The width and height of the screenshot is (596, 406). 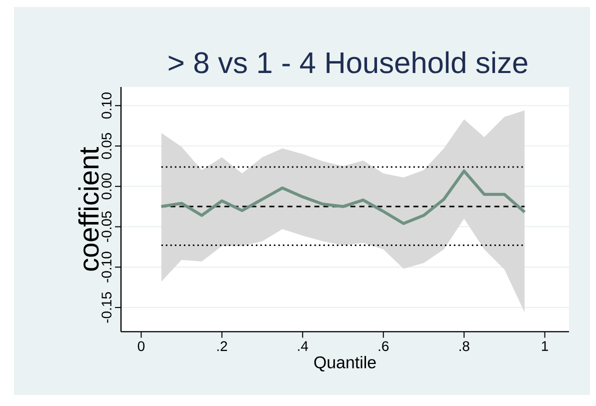 What do you see at coordinates (383, 346) in the screenshot?
I see `x-tick-label: .6` at bounding box center [383, 346].